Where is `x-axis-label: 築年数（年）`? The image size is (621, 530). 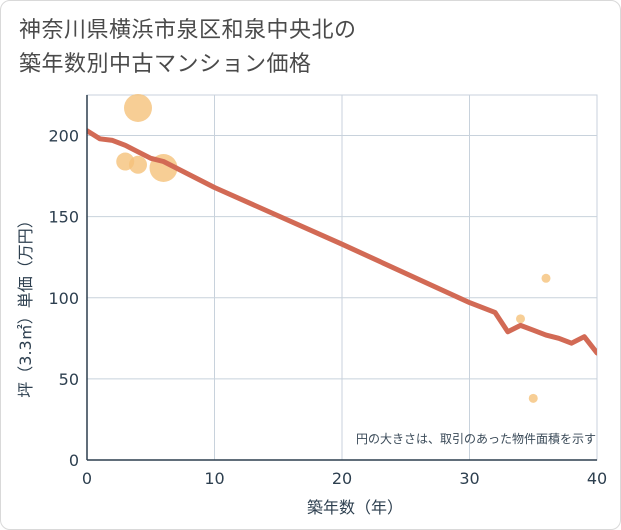
x-axis-label: 築年数（年） is located at coordinates (355, 507).